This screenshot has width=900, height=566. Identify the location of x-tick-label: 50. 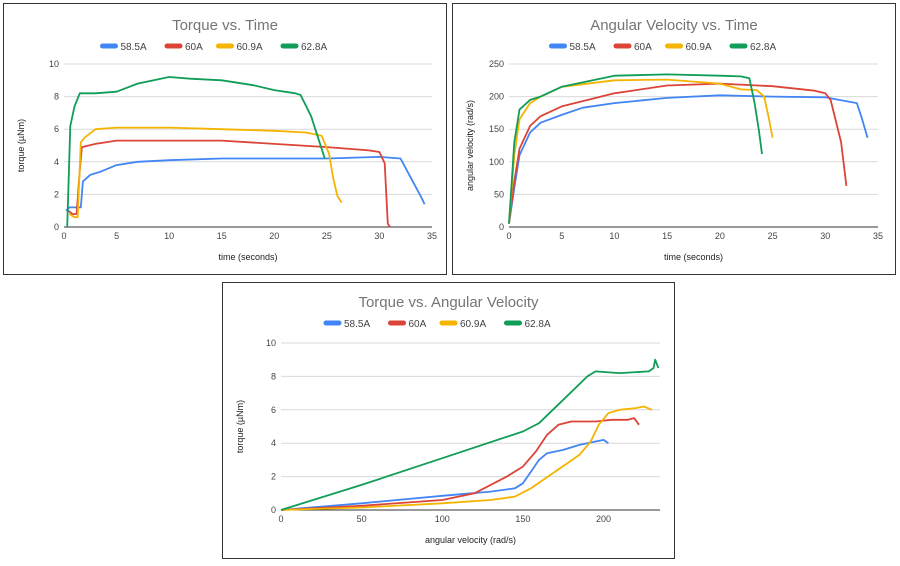
(362, 519).